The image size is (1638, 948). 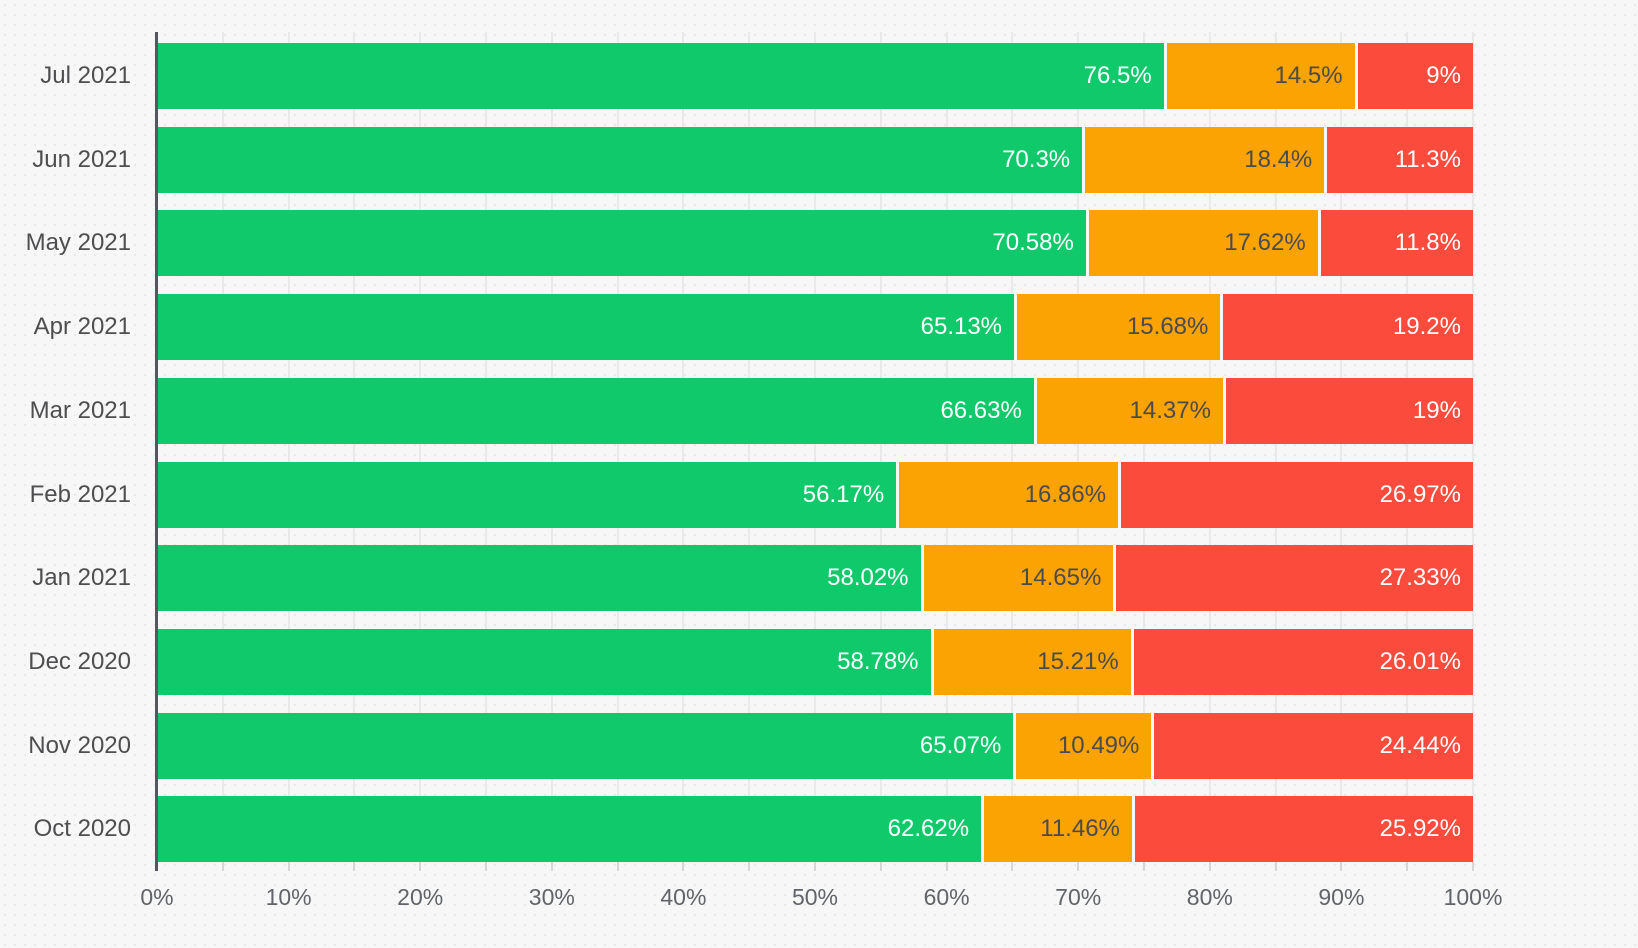 I want to click on bar-segment-orange: 14.37%, so click(x=1128, y=410).